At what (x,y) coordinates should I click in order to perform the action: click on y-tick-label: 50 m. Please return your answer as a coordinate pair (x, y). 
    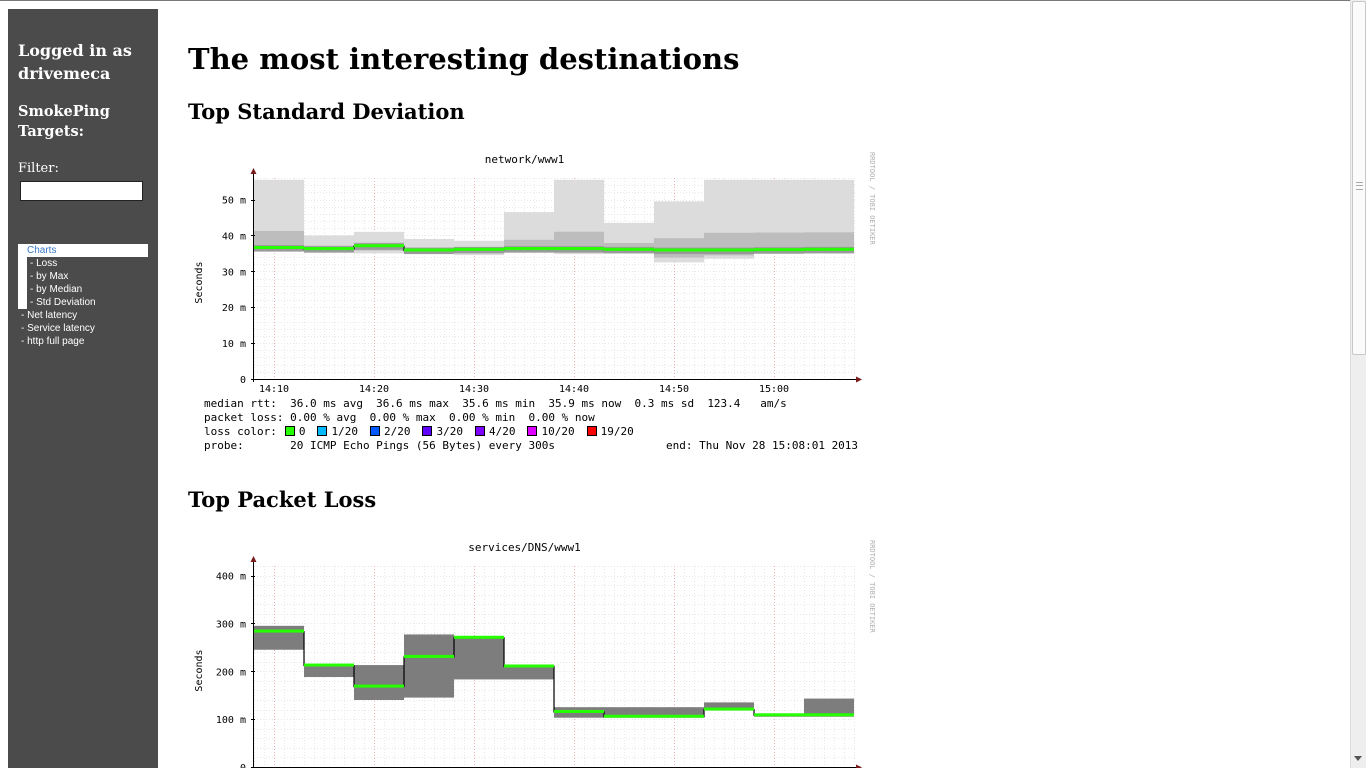
    Looking at the image, I should click on (234, 201).